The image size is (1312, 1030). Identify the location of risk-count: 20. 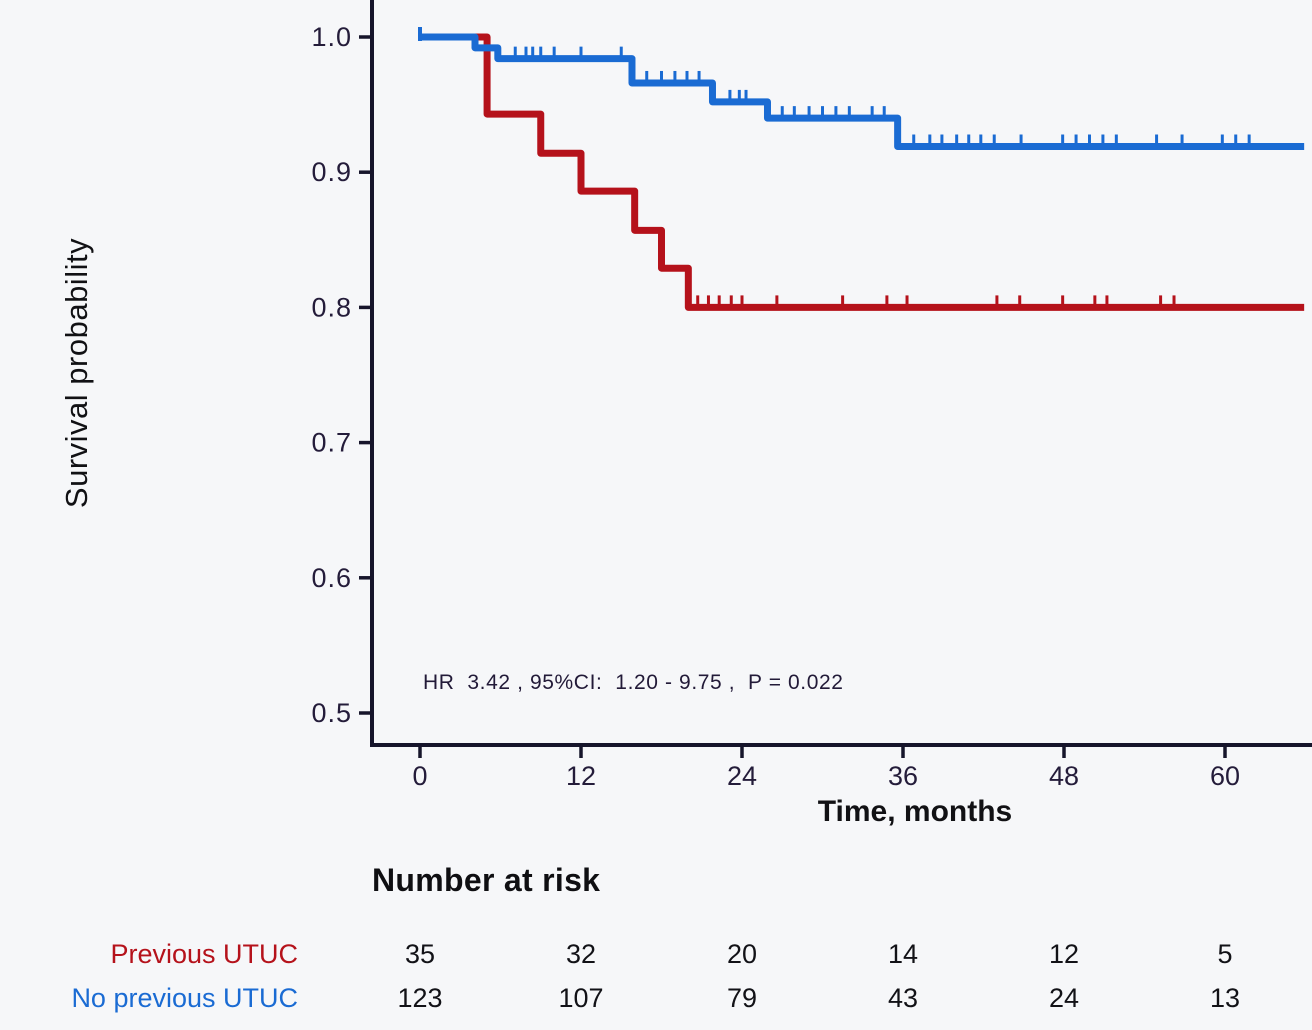
(742, 954).